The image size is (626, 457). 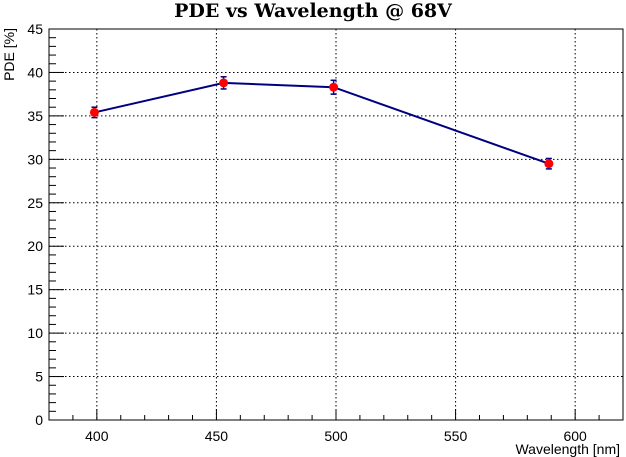 I want to click on y-axis-label: PDE [%], so click(x=9, y=54).